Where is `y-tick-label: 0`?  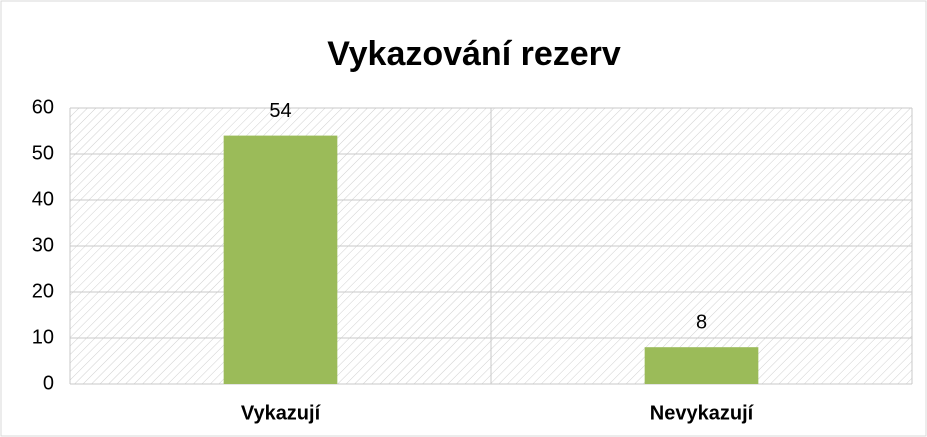
y-tick-label: 0 is located at coordinates (48, 383).